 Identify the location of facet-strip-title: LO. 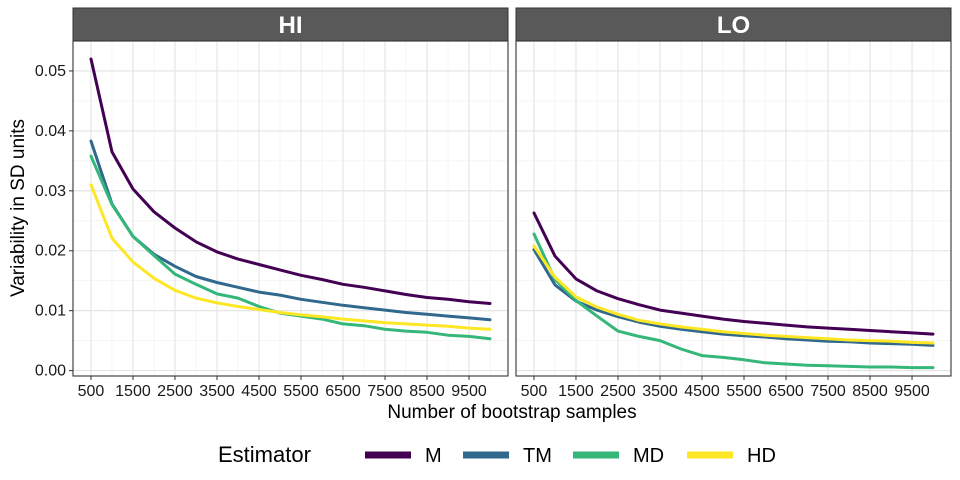
(733, 25).